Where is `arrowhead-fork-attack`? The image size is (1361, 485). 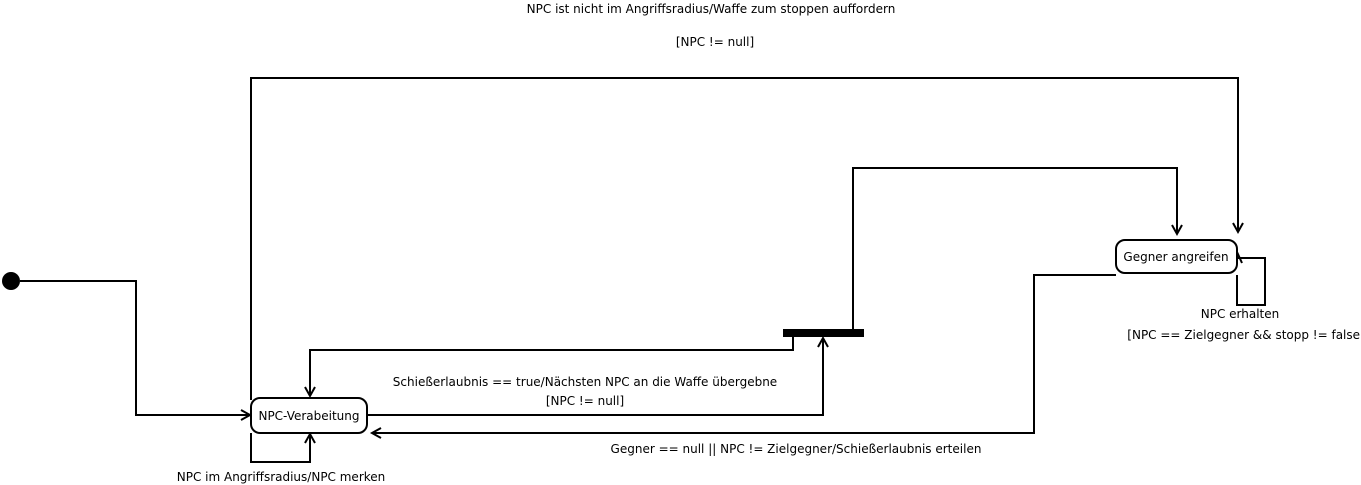 arrowhead-fork-attack is located at coordinates (1177, 230).